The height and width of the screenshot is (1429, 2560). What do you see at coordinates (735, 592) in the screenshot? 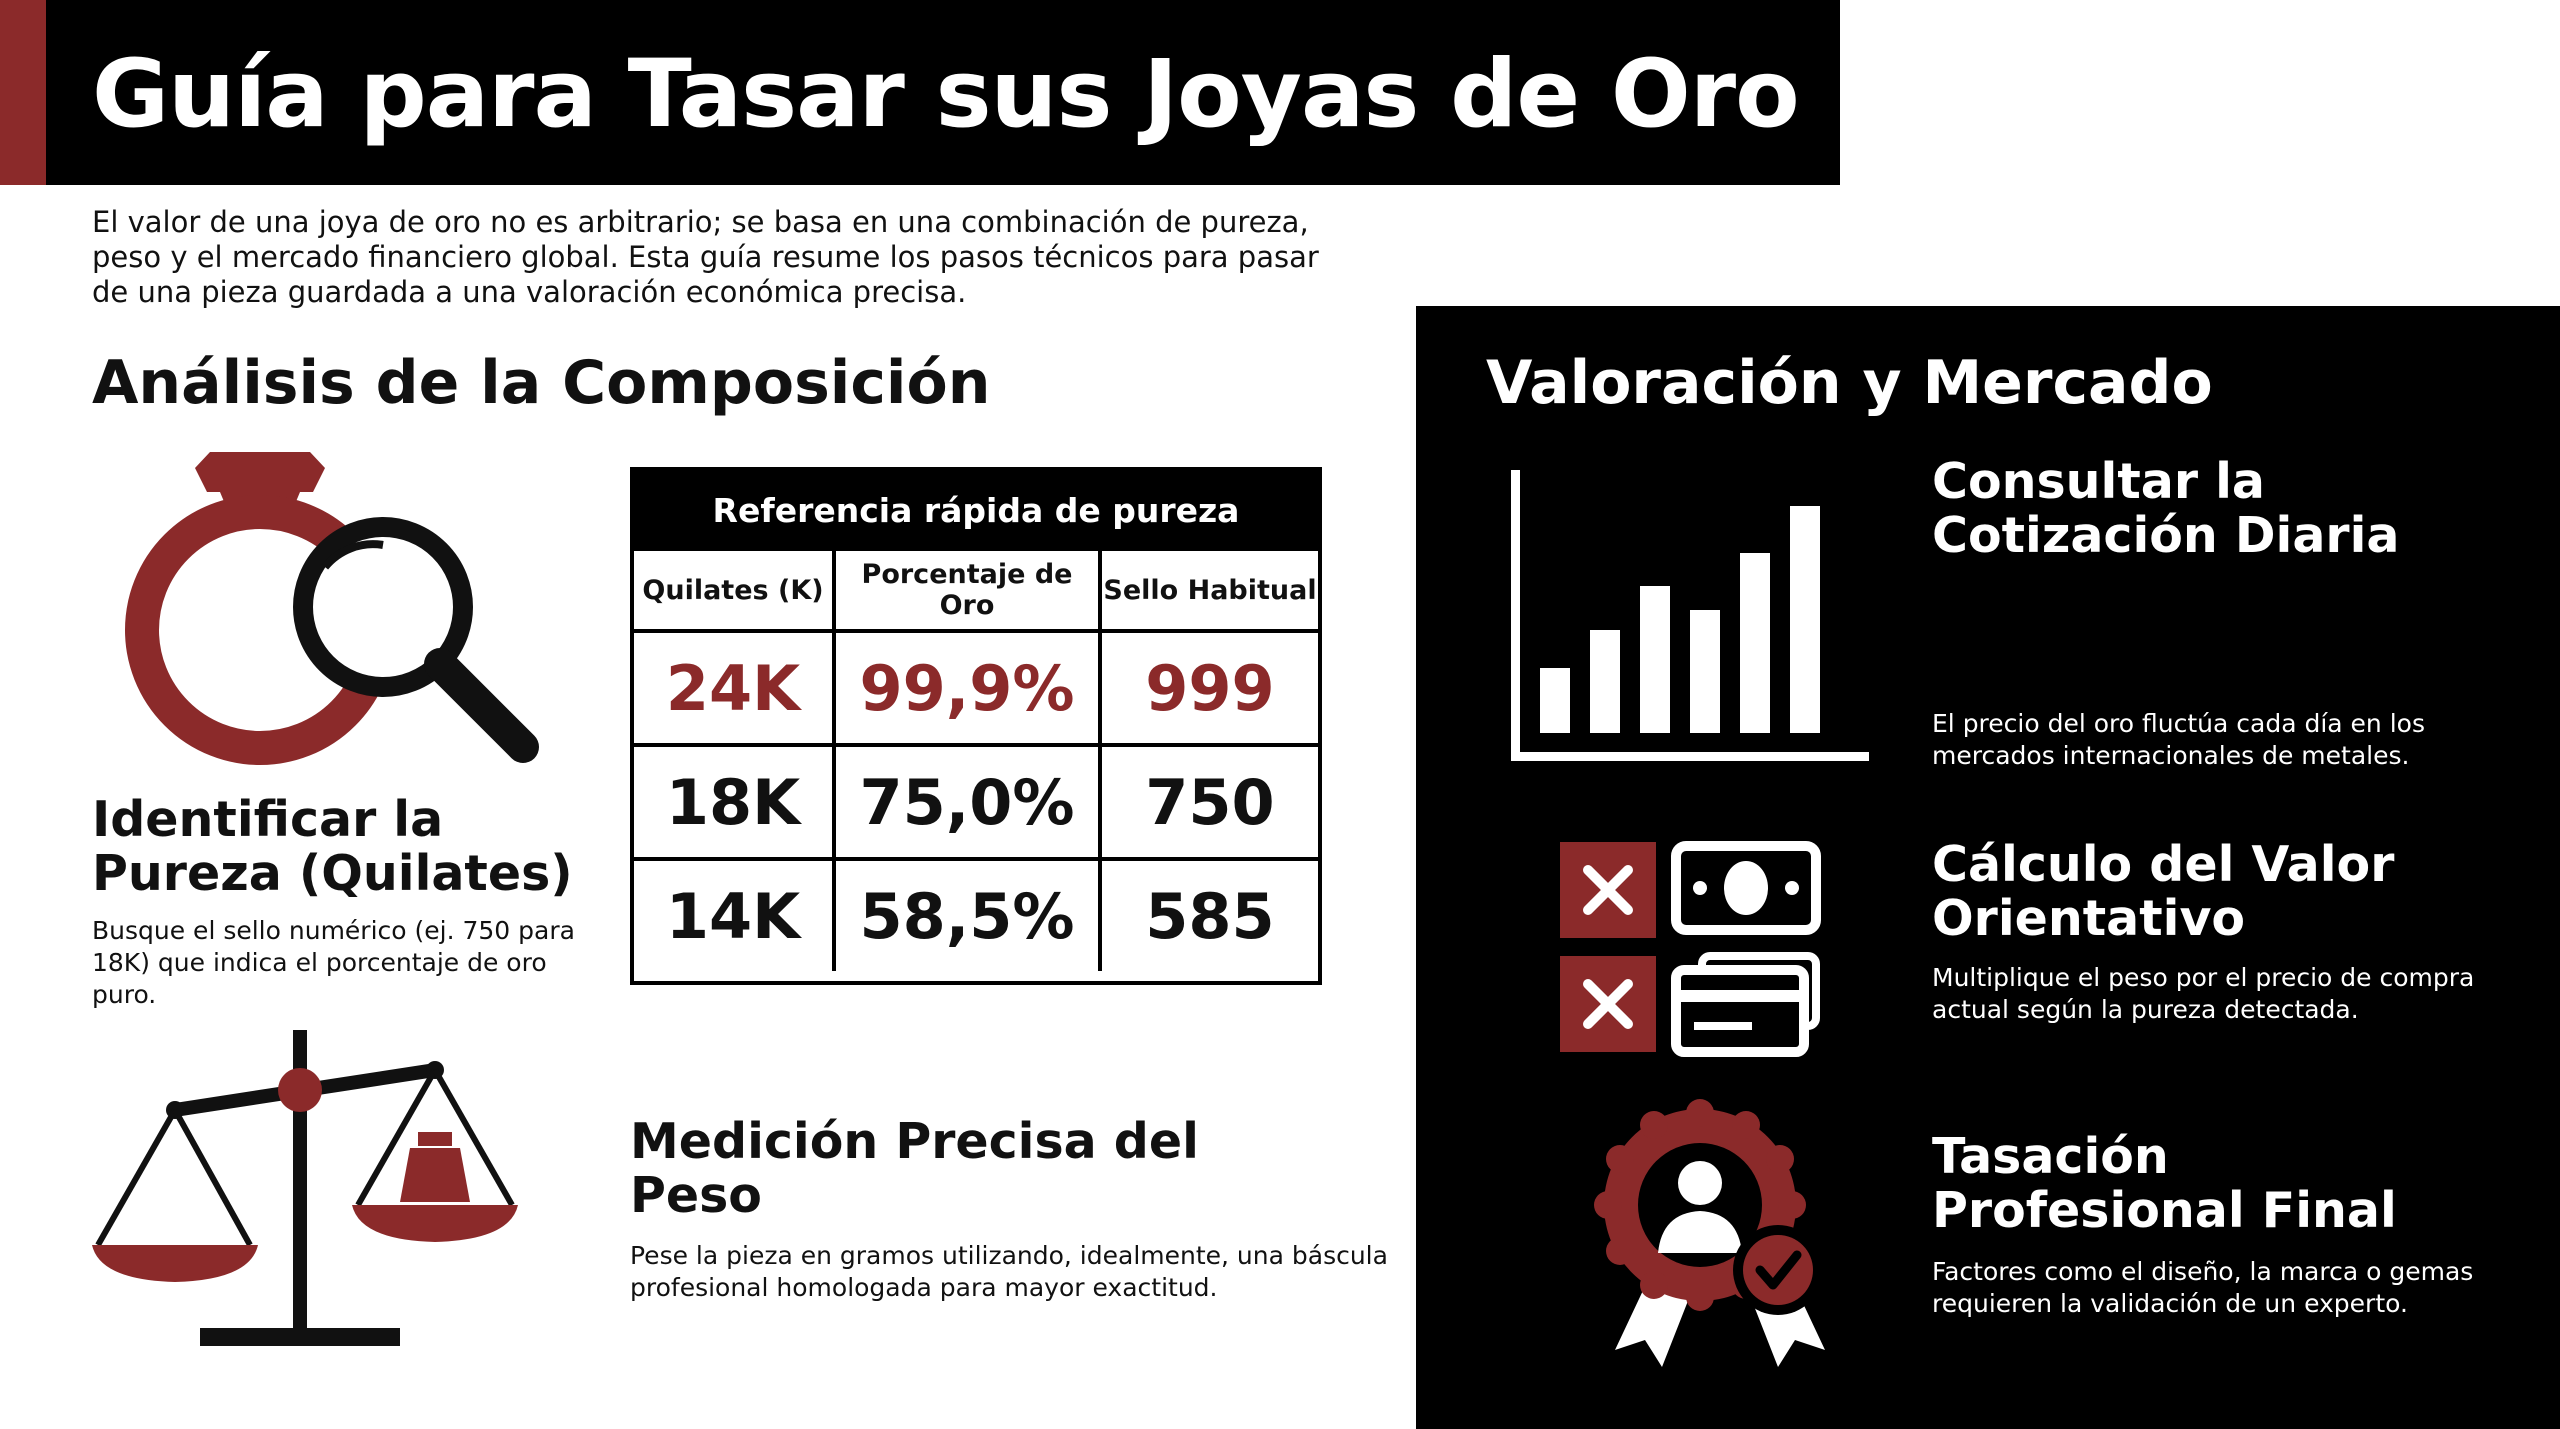
I see `table-header-cell: Quilates (K)` at bounding box center [735, 592].